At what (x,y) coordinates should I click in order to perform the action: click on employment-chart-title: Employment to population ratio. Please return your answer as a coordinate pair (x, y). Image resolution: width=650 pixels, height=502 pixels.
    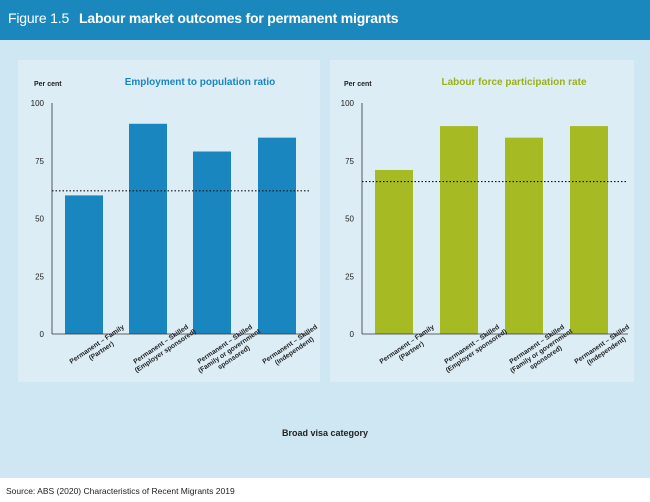
    Looking at the image, I should click on (200, 82).